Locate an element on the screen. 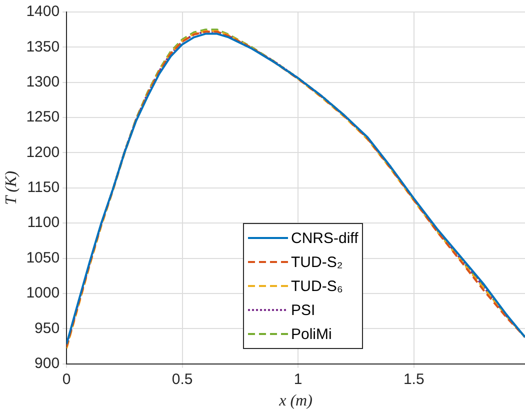 This screenshot has width=525, height=411. y-tick-label: 1150 is located at coordinates (43, 187).